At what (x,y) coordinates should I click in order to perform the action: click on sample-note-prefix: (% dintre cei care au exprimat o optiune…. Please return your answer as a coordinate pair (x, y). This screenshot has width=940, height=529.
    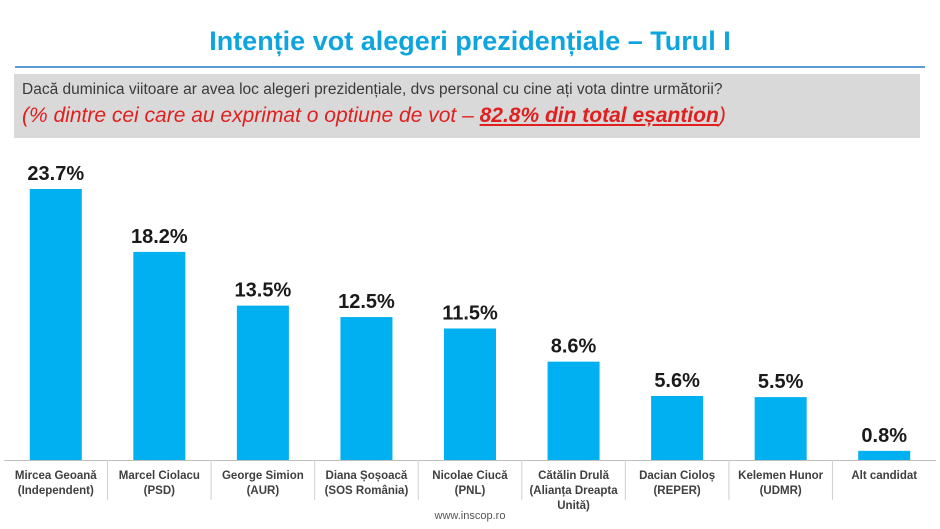
    Looking at the image, I should click on (251, 115).